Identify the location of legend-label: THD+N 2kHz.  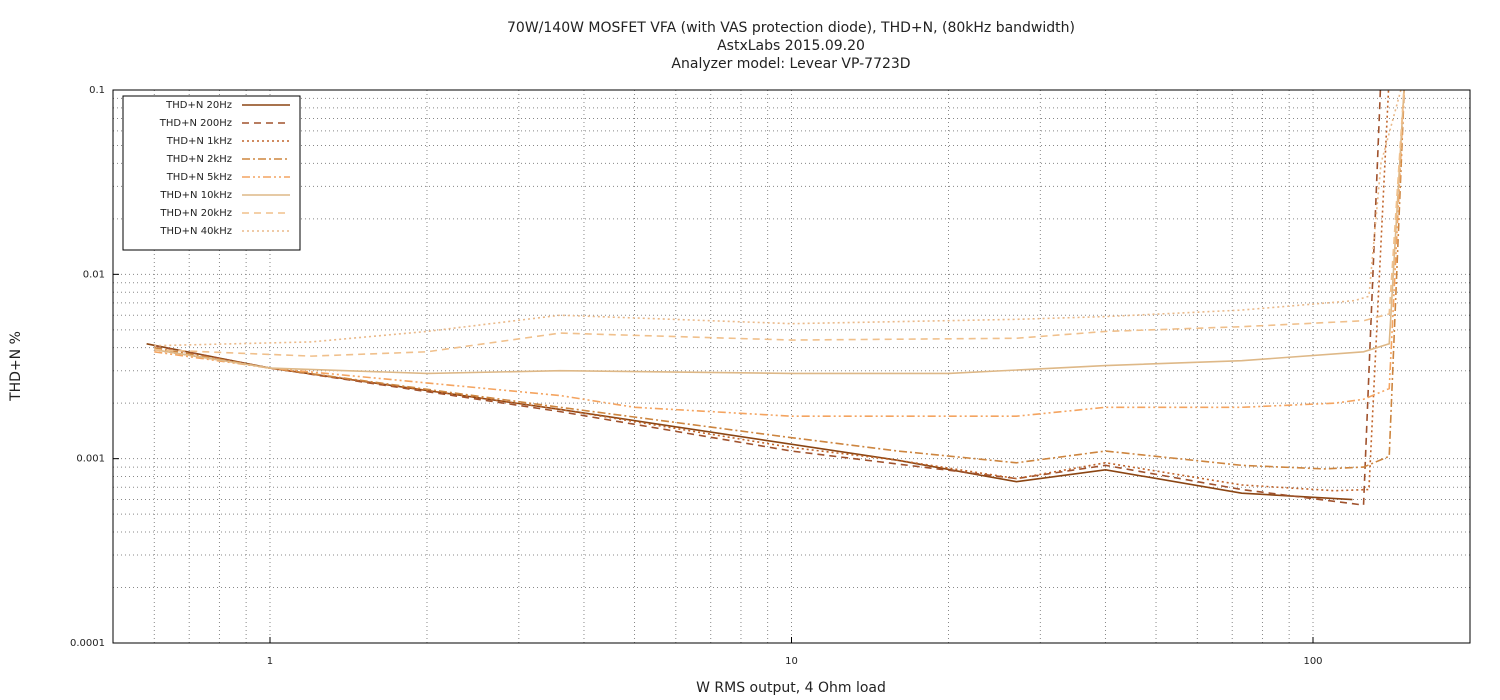
(199, 159).